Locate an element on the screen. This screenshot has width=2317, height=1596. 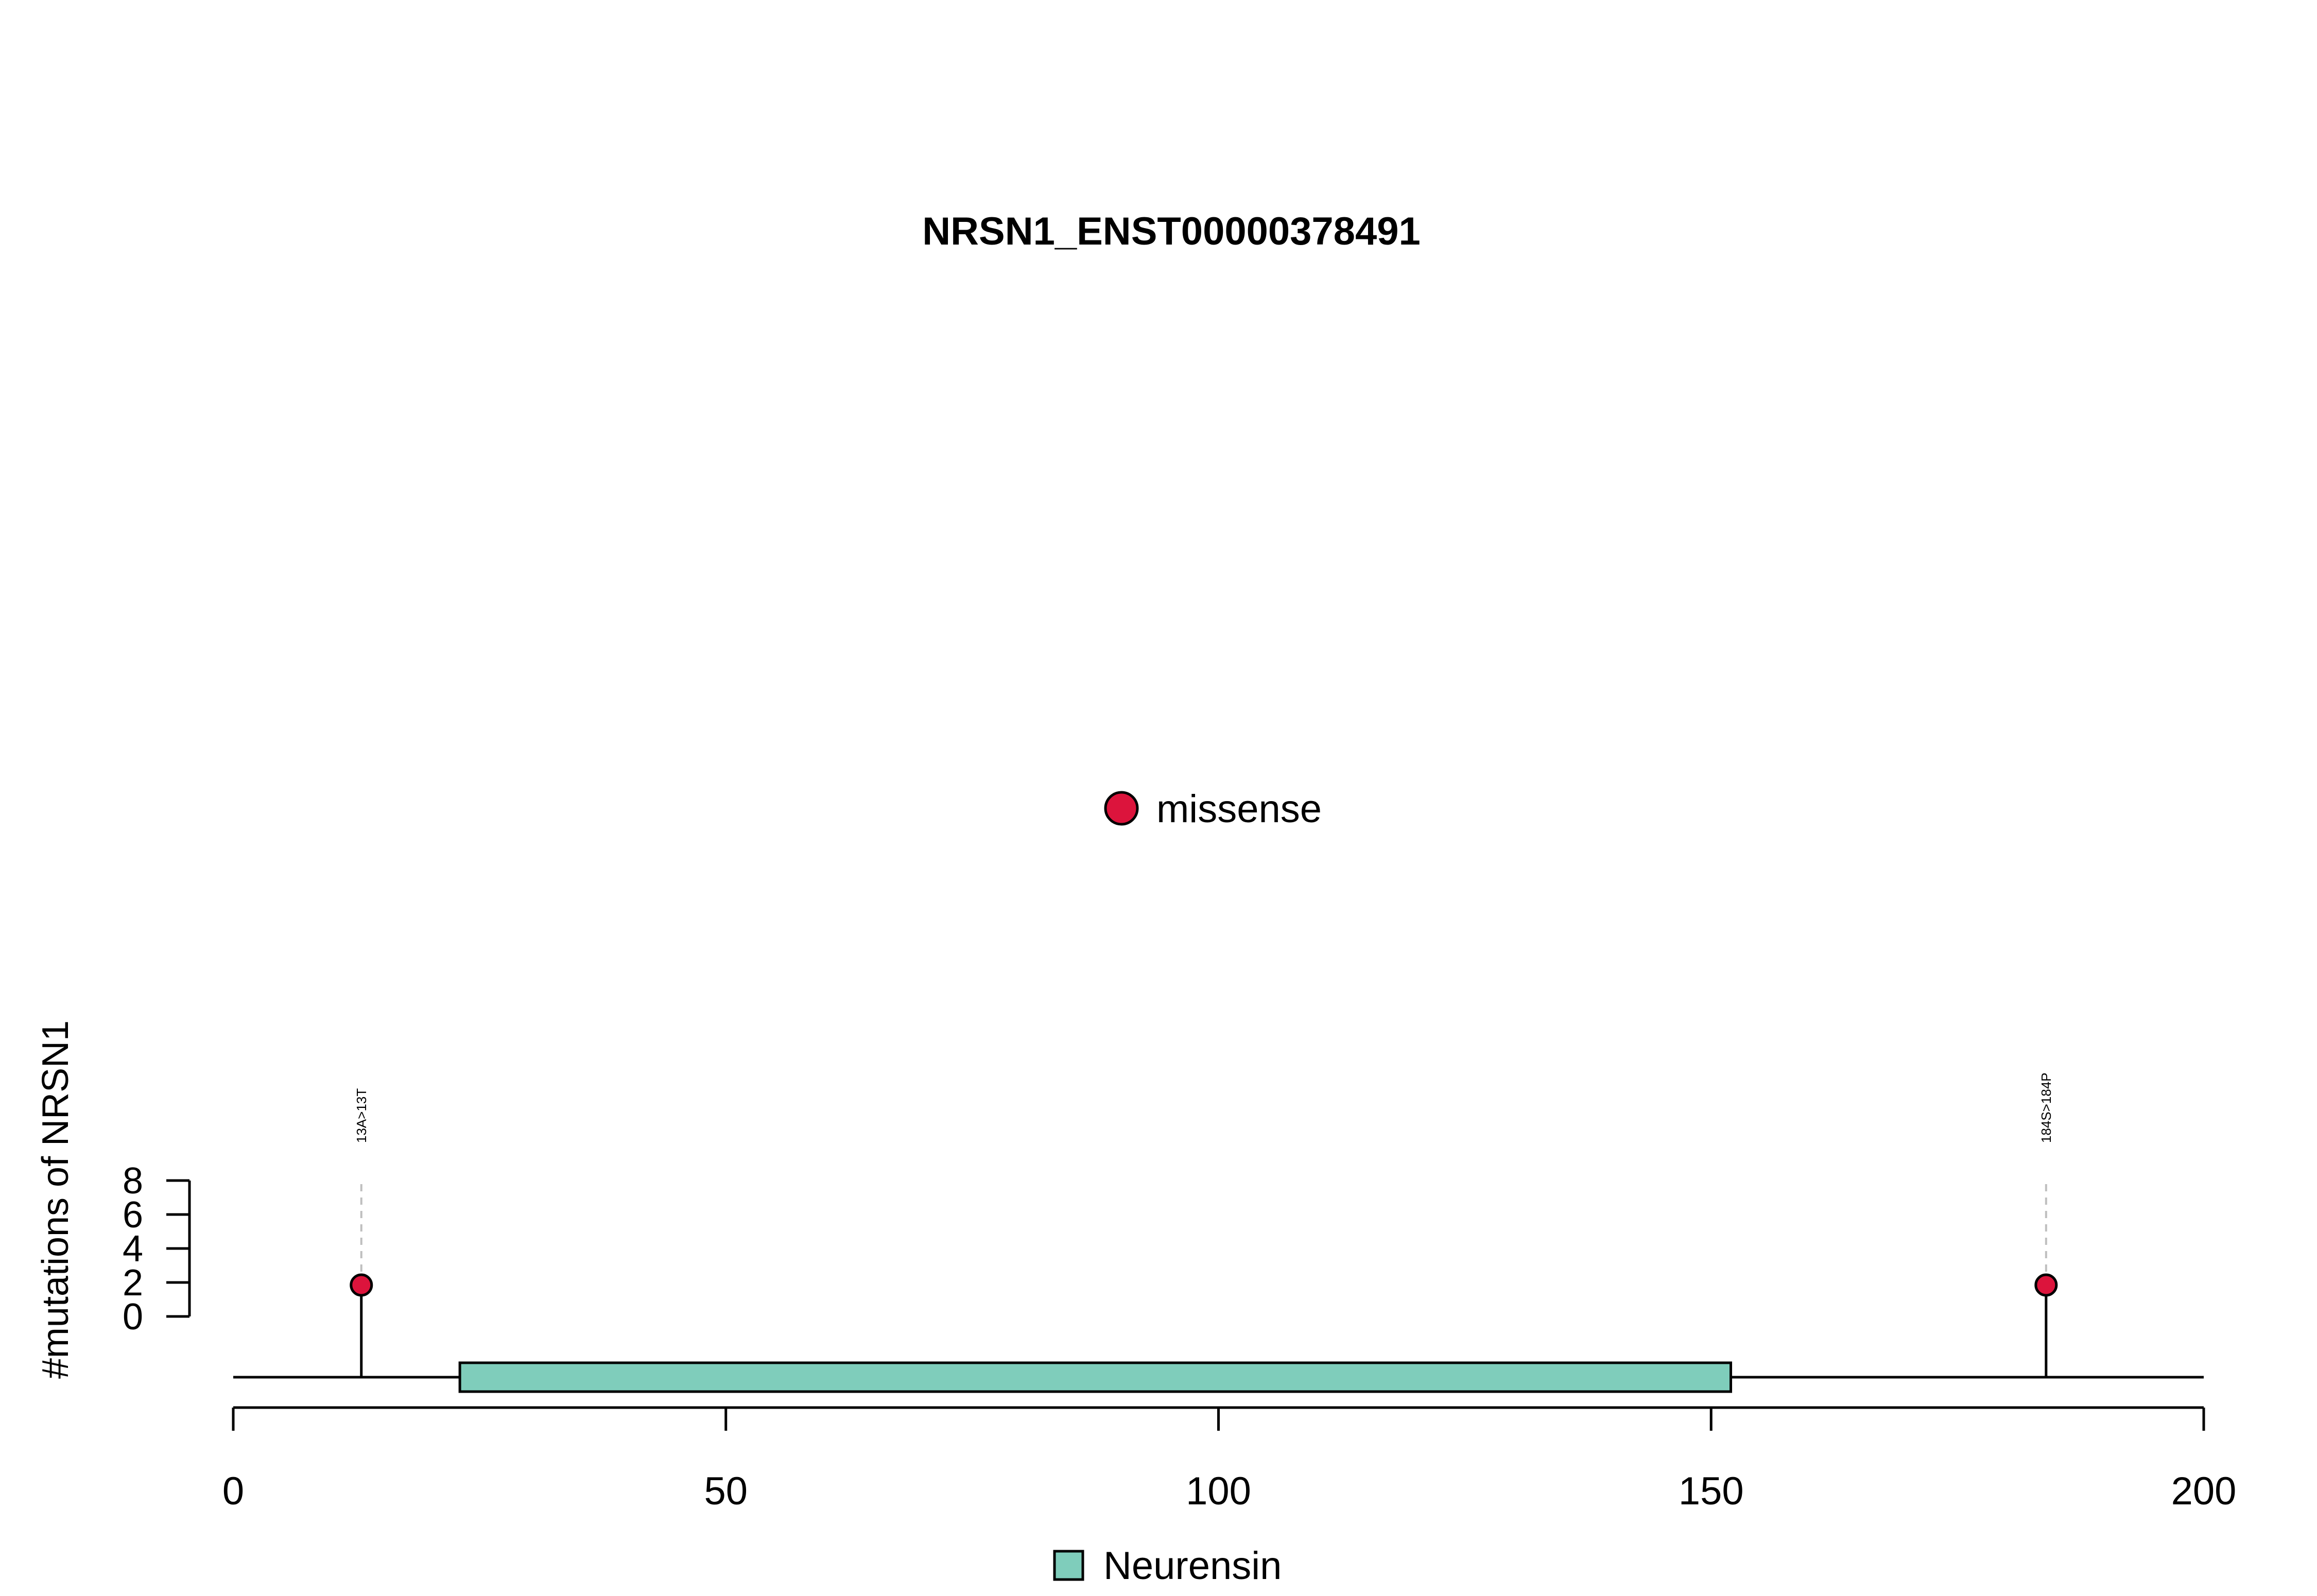
x-tick-label: 50 is located at coordinates (726, 1491).